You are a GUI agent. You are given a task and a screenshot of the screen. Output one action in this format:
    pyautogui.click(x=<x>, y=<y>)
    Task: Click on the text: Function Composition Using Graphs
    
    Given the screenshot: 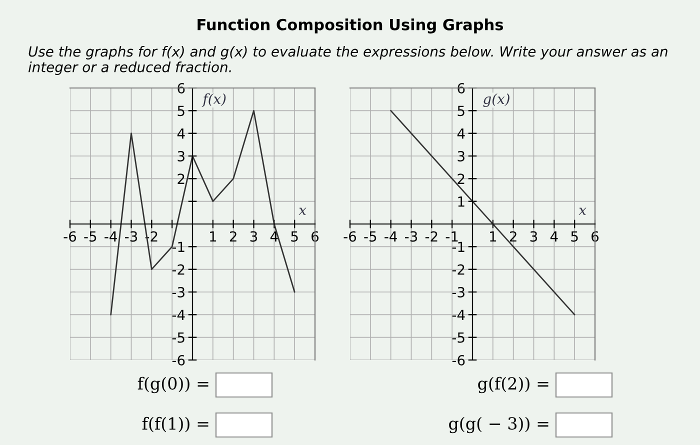 What is the action you would take?
    pyautogui.click(x=351, y=26)
    